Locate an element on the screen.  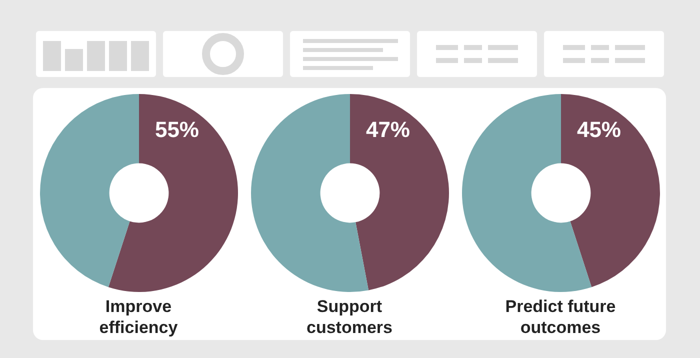
text: Predict future outcomes is located at coordinates (560, 317).